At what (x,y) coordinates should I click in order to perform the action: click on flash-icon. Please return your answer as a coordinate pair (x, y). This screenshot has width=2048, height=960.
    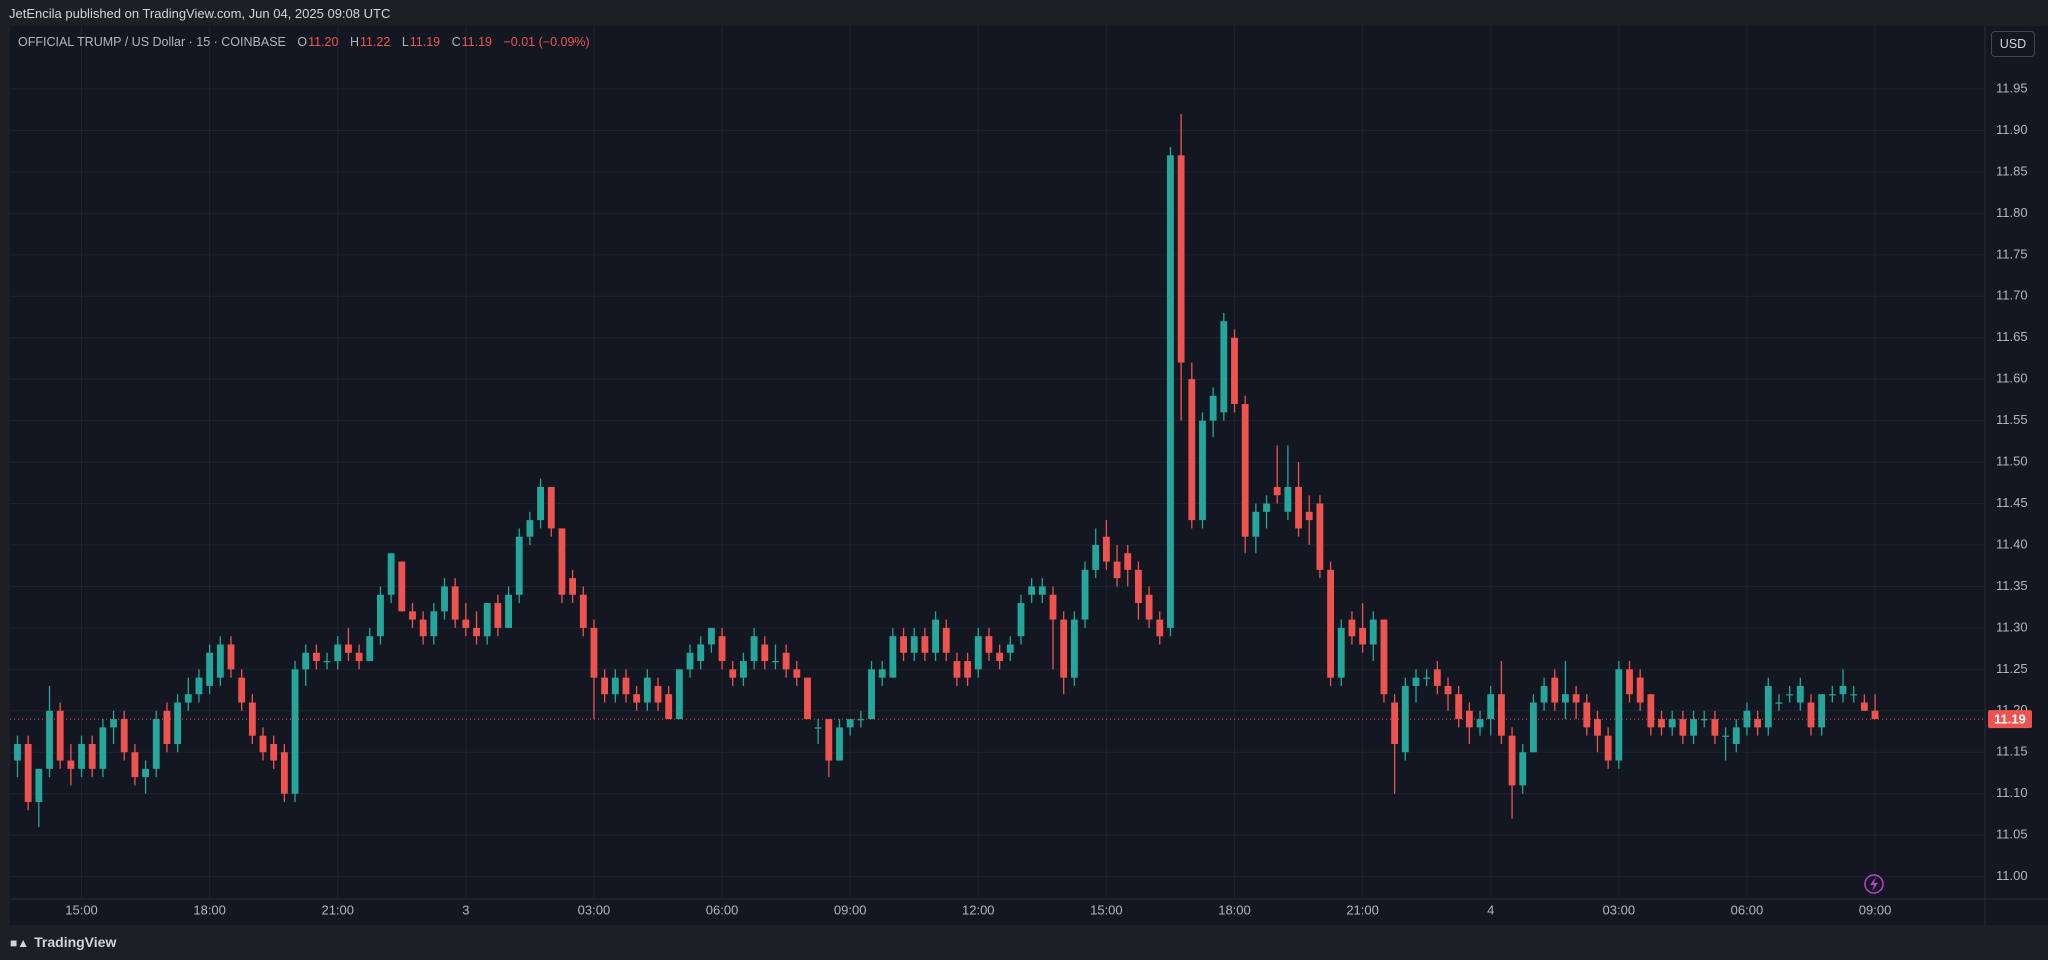
    Looking at the image, I should click on (1874, 884).